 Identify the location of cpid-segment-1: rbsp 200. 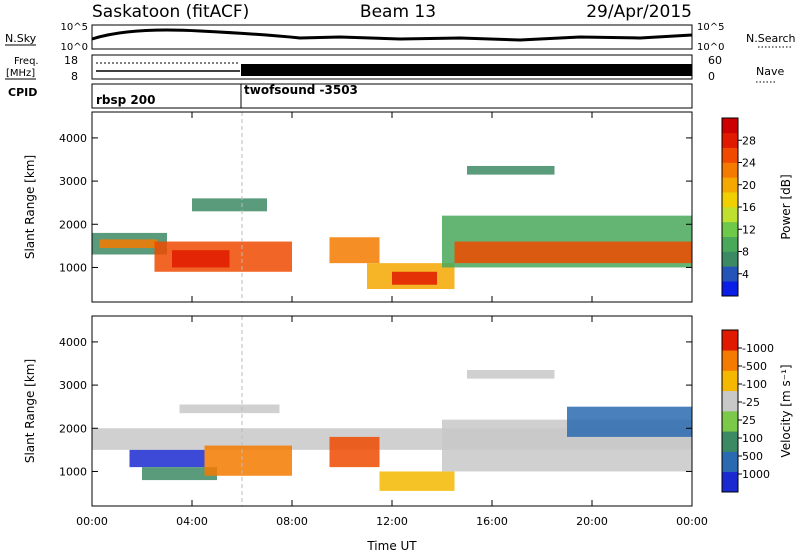
(125, 100).